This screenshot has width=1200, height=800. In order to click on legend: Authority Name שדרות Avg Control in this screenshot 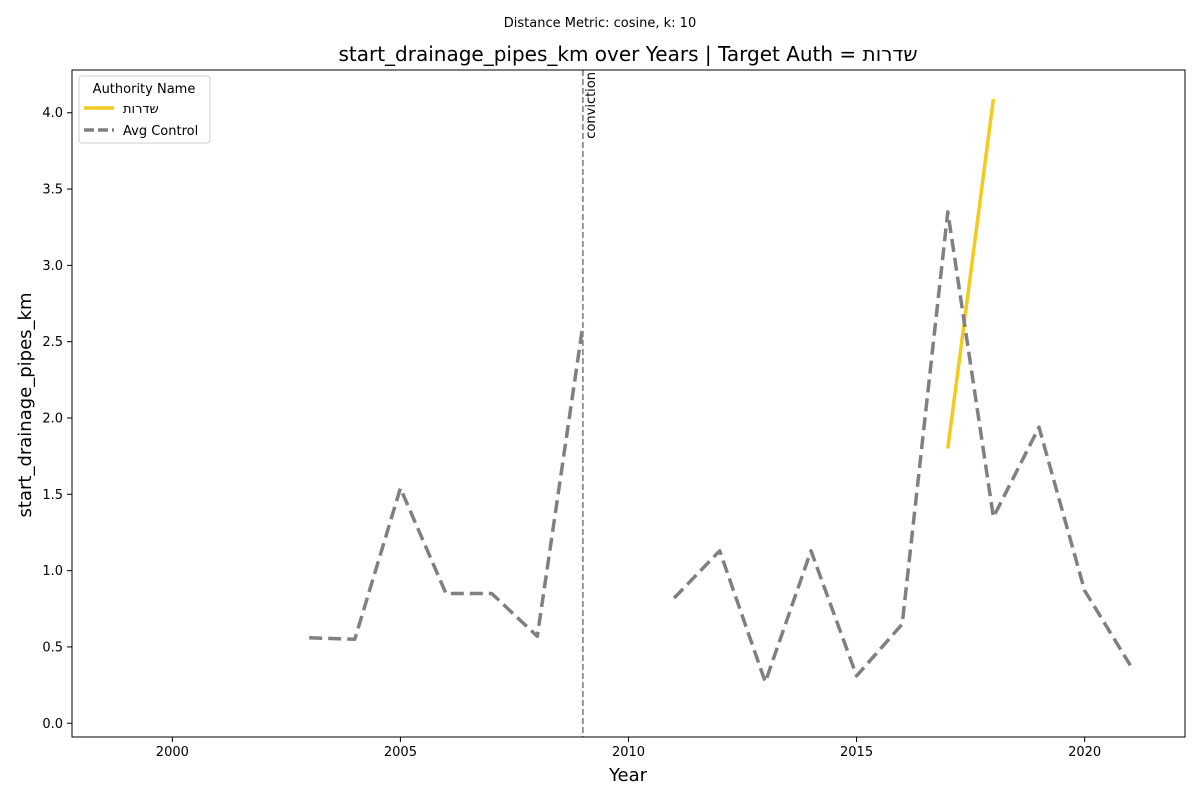, I will do `click(144, 109)`.